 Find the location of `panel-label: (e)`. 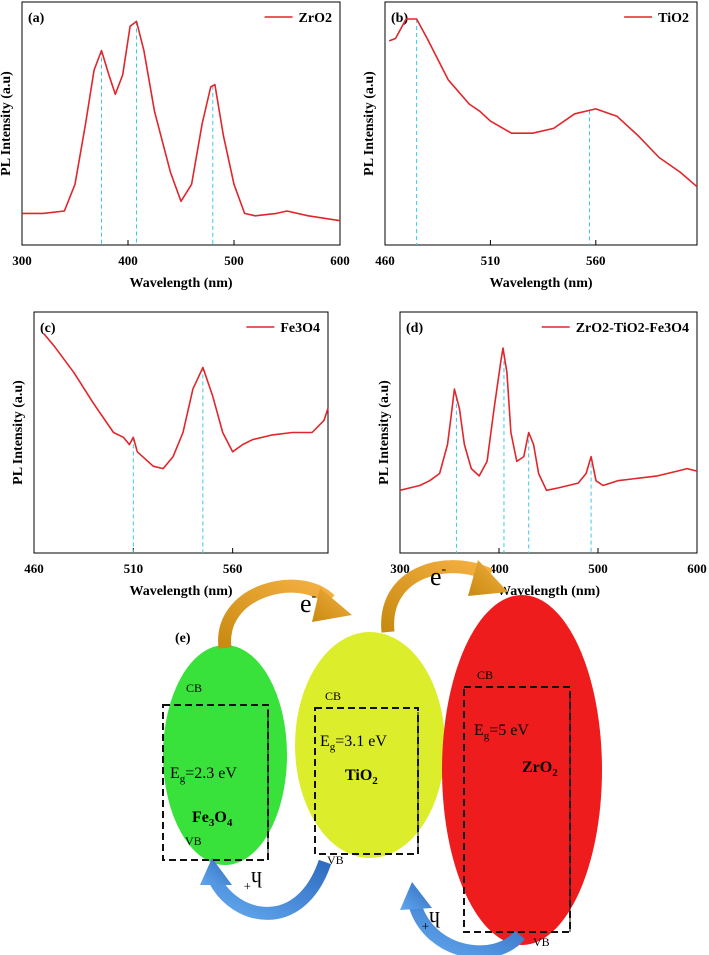

panel-label: (e) is located at coordinates (183, 638).